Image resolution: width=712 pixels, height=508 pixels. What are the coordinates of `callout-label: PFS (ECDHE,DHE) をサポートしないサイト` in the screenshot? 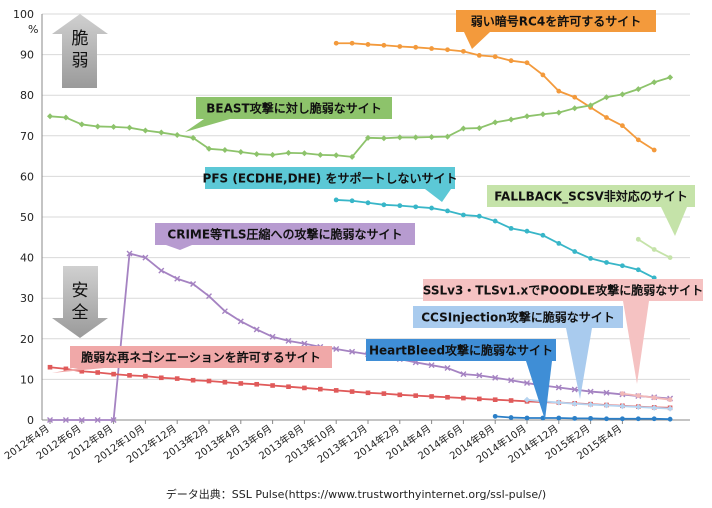 It's located at (330, 178).